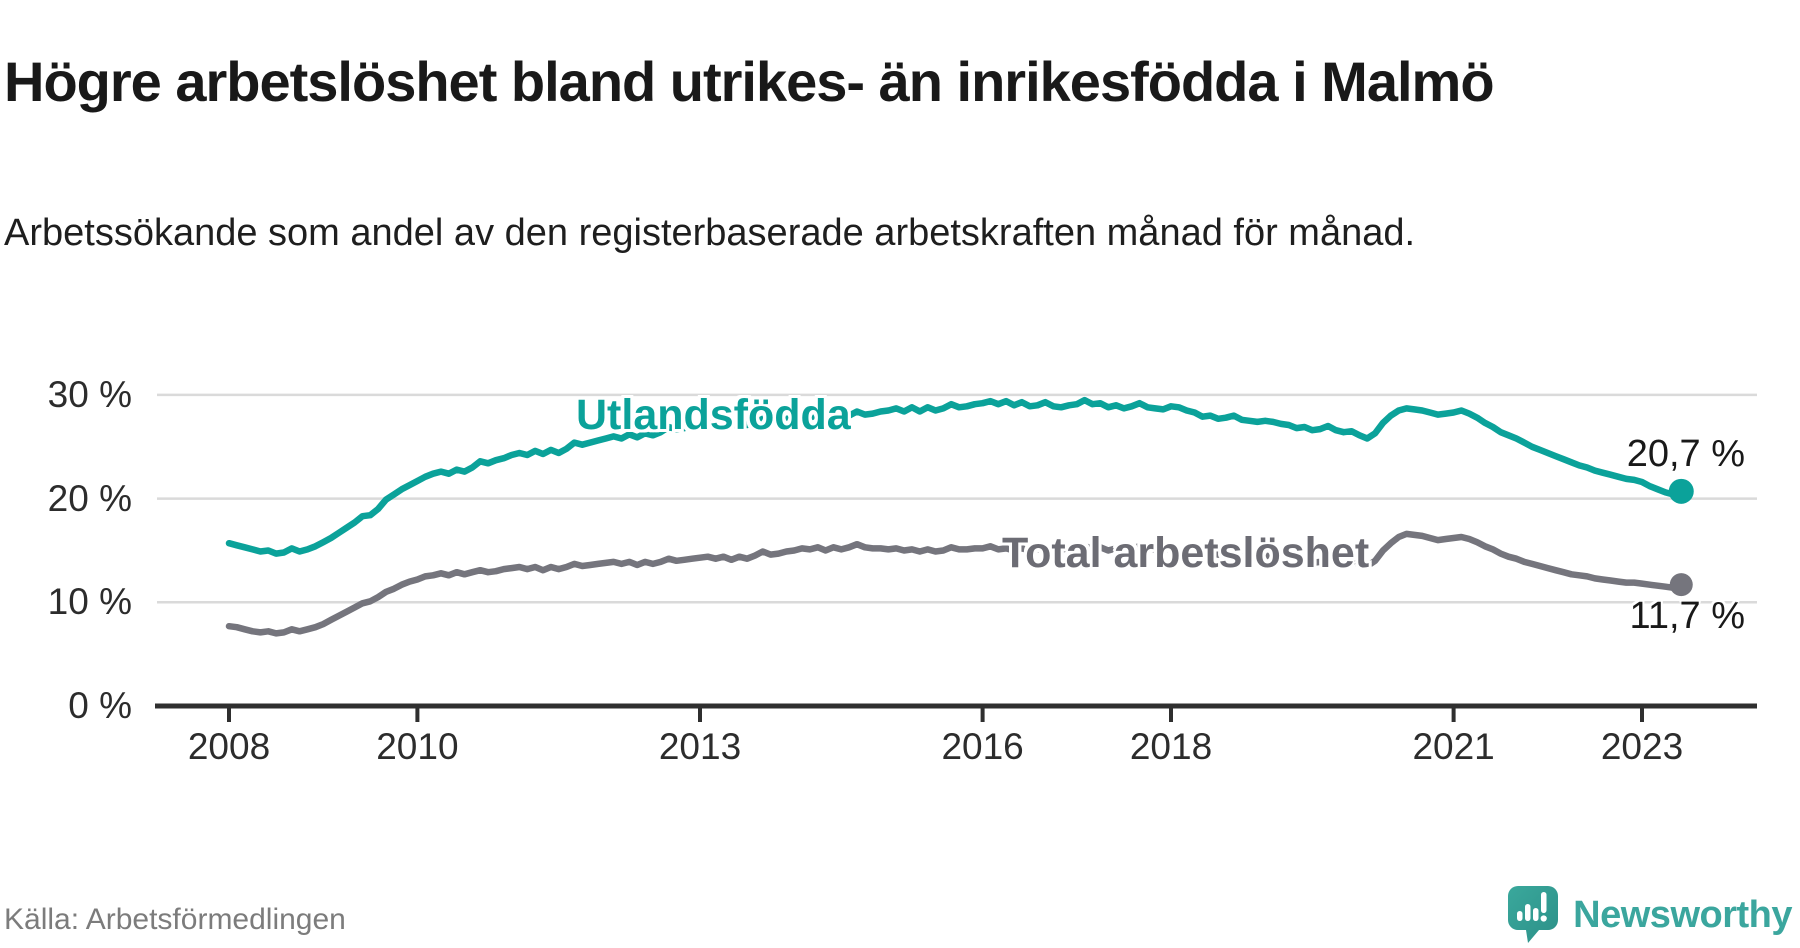 Image resolution: width=1800 pixels, height=948 pixels. Describe the element at coordinates (100, 705) in the screenshot. I see `y-tick-label-0: 0 %` at that location.